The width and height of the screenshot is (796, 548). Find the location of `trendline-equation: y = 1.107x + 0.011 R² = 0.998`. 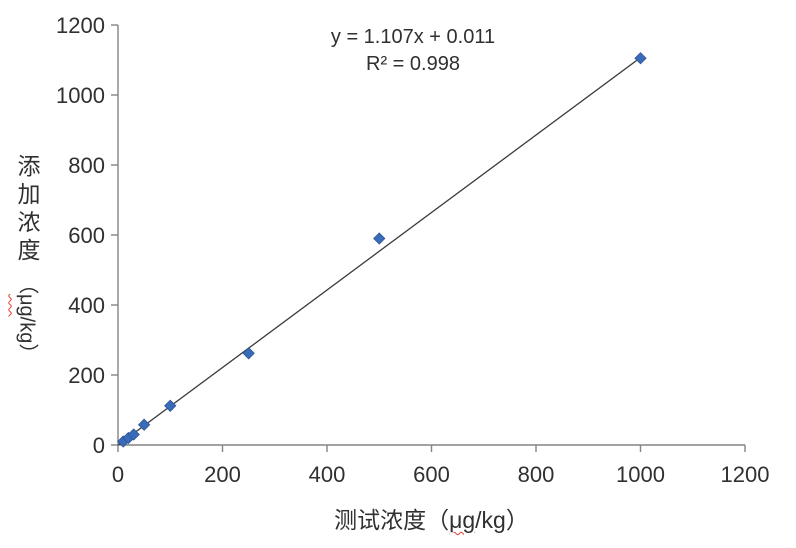

trendline-equation: y = 1.107x + 0.011 R² = 0.998 is located at coordinates (413, 51).